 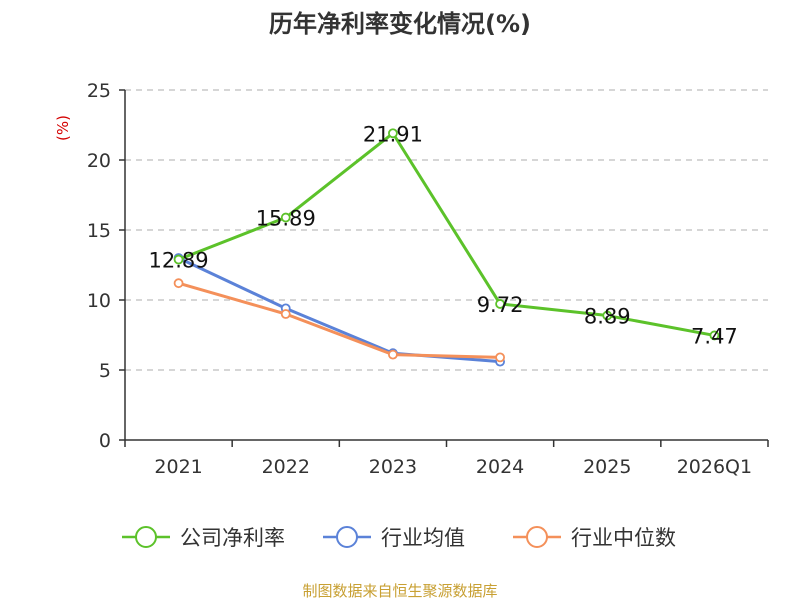 I want to click on x-tick-label-2023: 2023, so click(x=393, y=467).